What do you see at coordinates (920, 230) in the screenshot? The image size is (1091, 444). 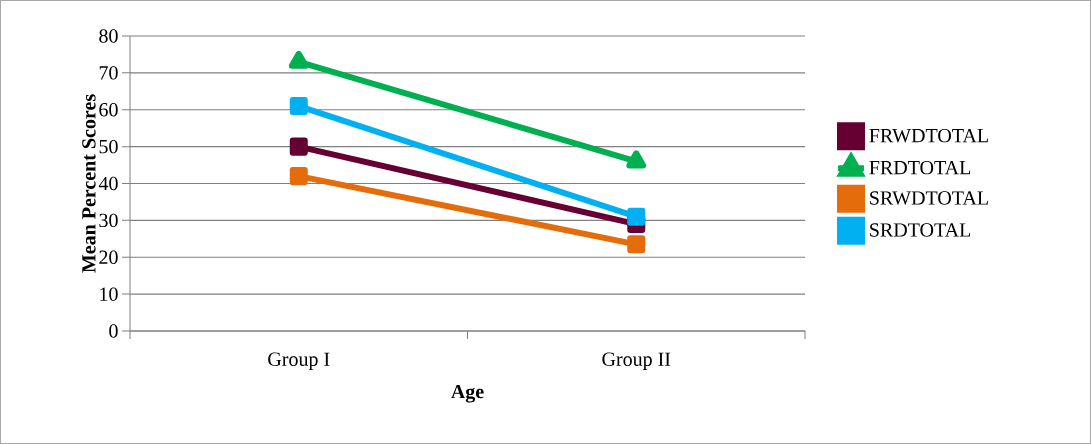 I see `legend-label: SRDTOTAL` at bounding box center [920, 230].